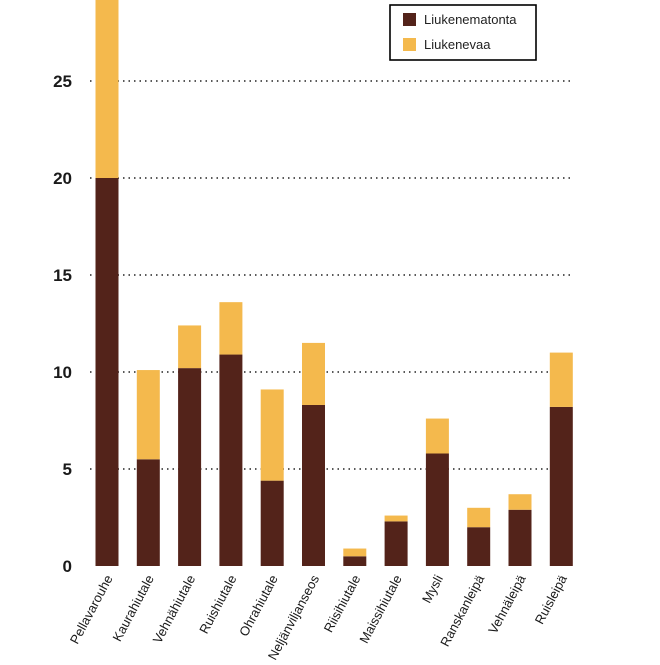 This screenshot has width=660, height=665. Describe the element at coordinates (62, 275) in the screenshot. I see `y-tick-label: 15` at that location.